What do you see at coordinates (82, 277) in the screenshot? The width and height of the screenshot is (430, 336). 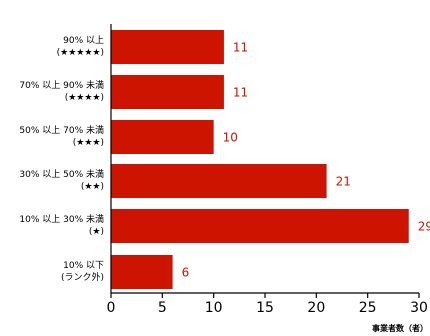 I see `category-label: (ランク外)` at bounding box center [82, 277].